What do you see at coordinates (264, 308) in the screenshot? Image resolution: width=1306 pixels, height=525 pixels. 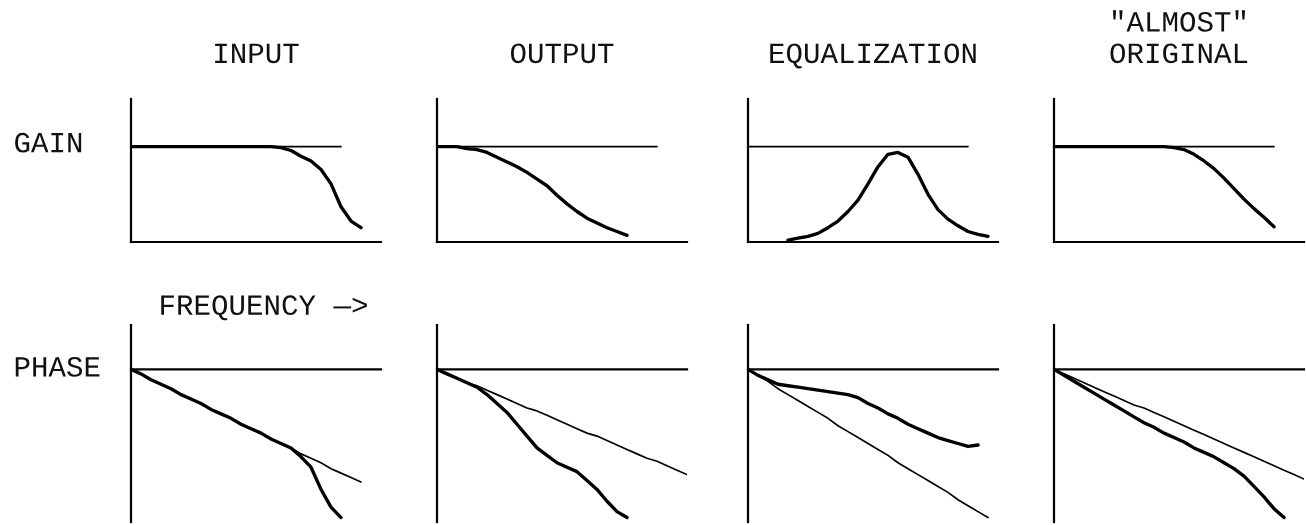 I see `x-axis-title: FREQUENCY —>` at bounding box center [264, 308].